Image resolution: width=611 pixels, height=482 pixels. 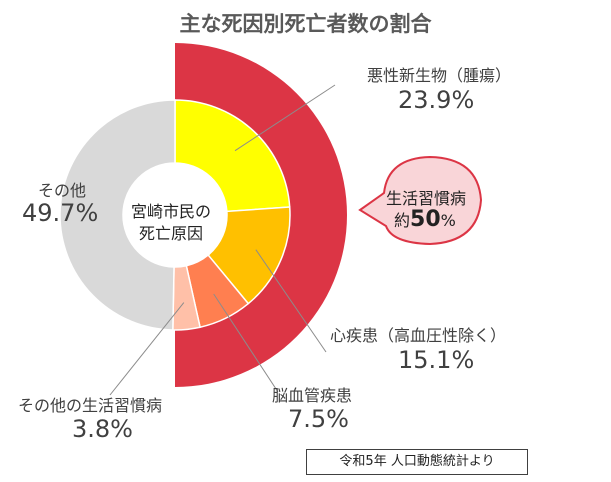 I want to click on leader-line-heart, so click(x=291, y=301).